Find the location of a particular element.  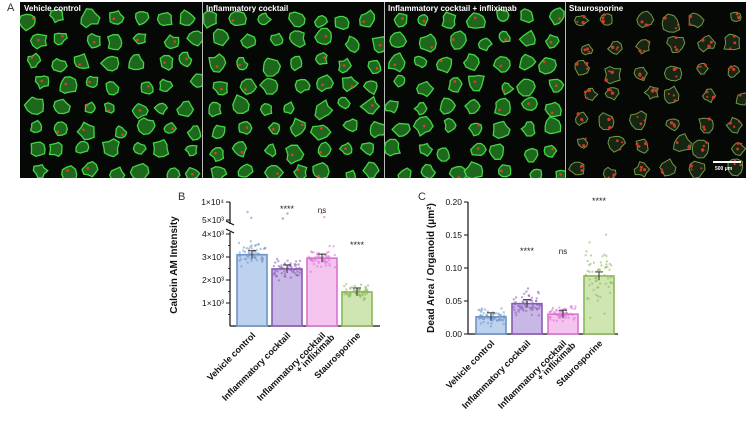

category-label: Inflammatory cocktail is located at coordinates (291, 366).